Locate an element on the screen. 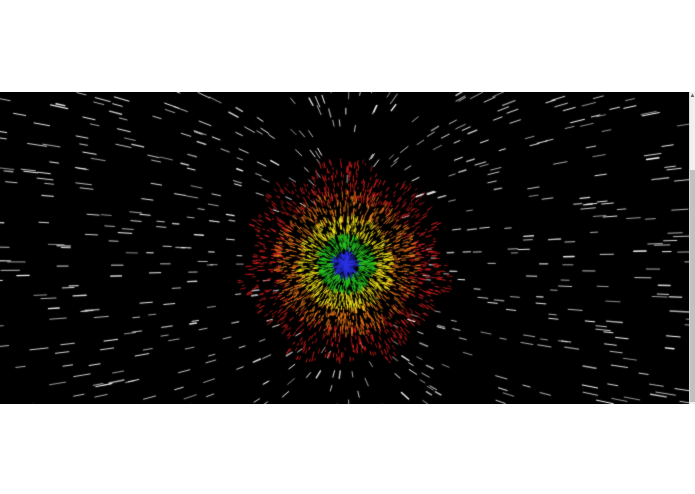 The width and height of the screenshot is (695, 494). scrollbar-thumb is located at coordinates (692, 286).